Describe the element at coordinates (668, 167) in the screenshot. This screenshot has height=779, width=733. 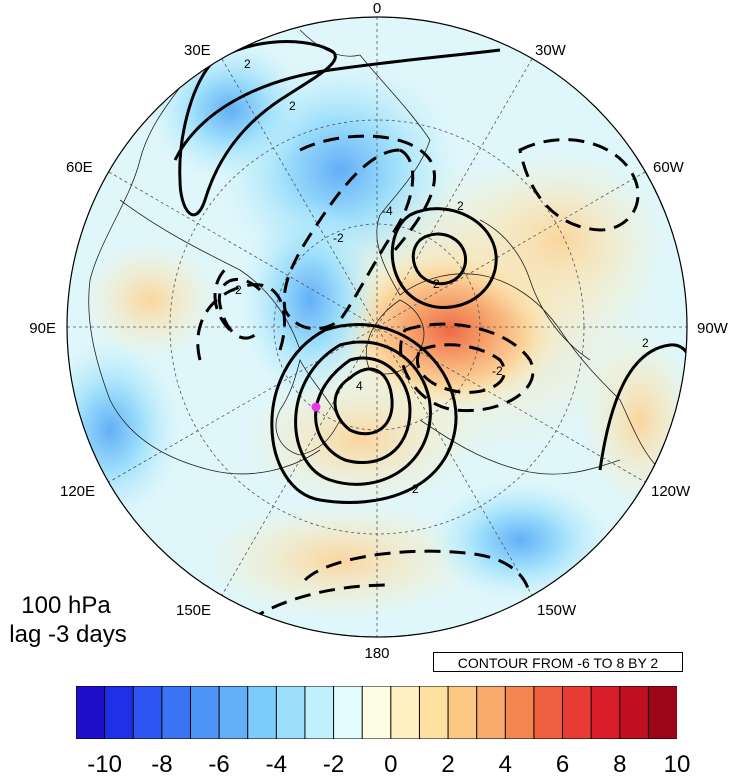
I see `lon-label-60w: 60W` at that location.